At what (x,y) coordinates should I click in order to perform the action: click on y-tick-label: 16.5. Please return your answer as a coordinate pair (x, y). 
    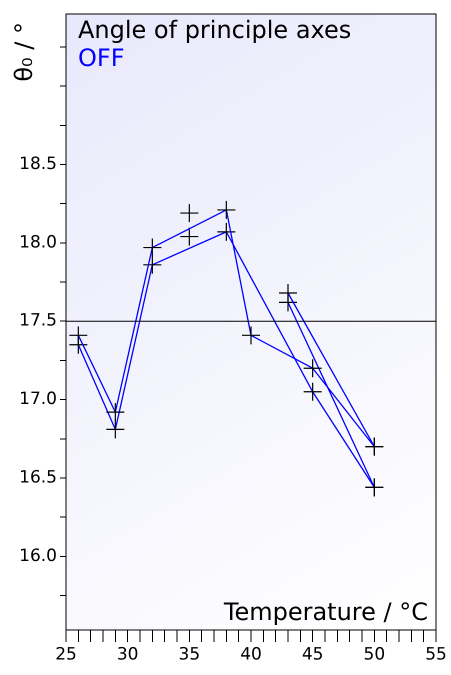
    Looking at the image, I should click on (38, 477).